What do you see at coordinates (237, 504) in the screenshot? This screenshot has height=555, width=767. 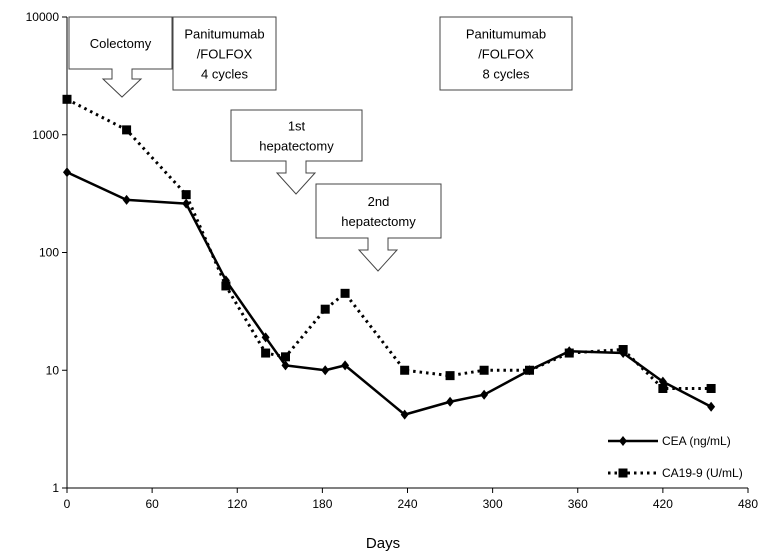 I see `x-tick-label: 120` at bounding box center [237, 504].